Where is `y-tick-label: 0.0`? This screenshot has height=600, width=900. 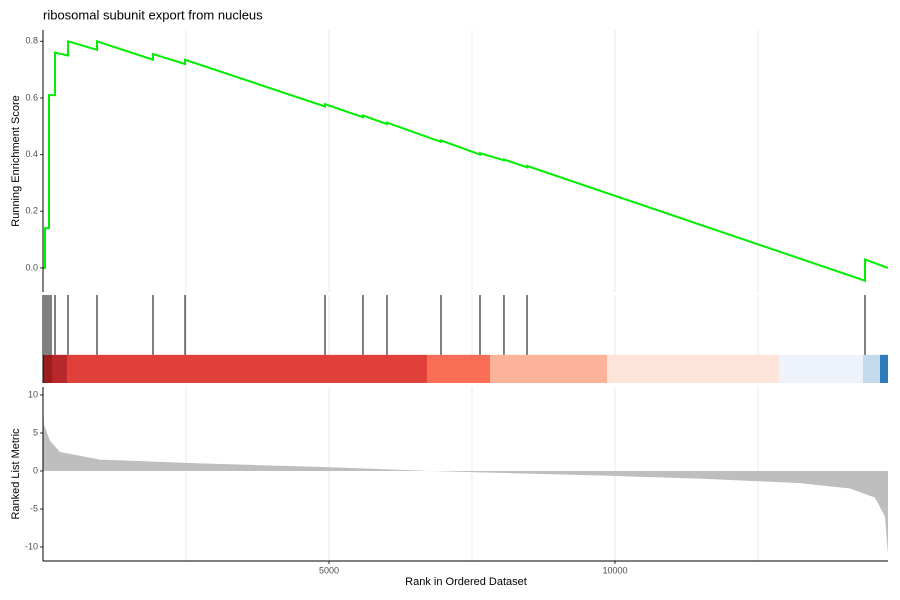
y-tick-label: 0.0 is located at coordinates (31, 267).